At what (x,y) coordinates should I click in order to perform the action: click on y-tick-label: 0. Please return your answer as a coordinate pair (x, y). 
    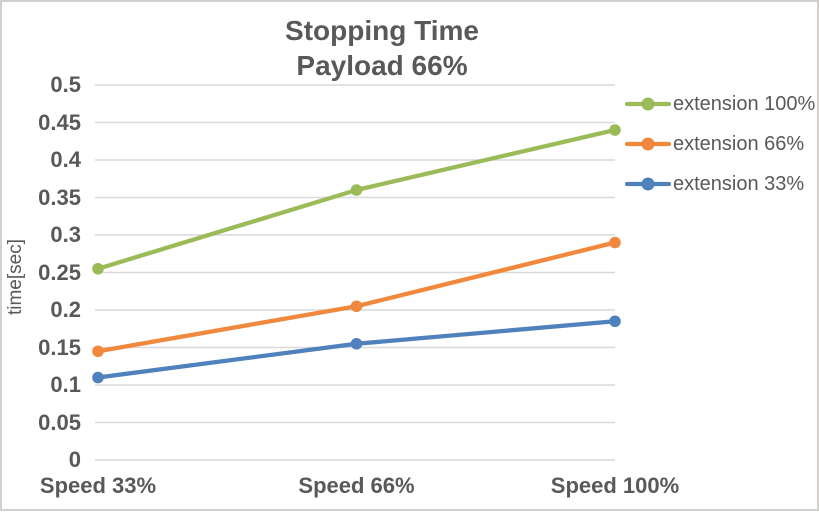
    Looking at the image, I should click on (74, 459).